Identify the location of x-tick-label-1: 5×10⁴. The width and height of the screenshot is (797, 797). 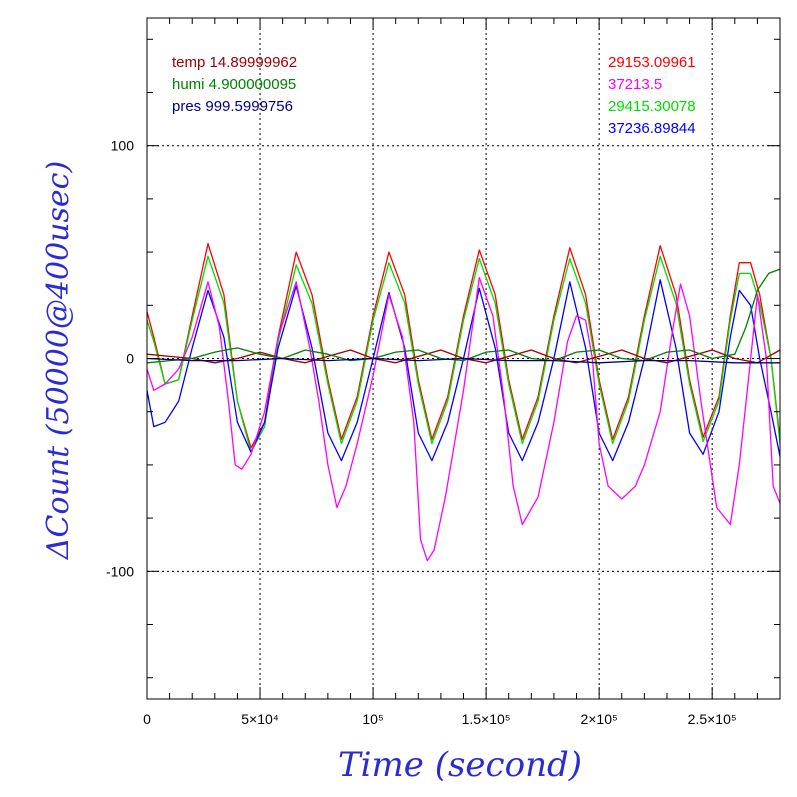
(260, 719).